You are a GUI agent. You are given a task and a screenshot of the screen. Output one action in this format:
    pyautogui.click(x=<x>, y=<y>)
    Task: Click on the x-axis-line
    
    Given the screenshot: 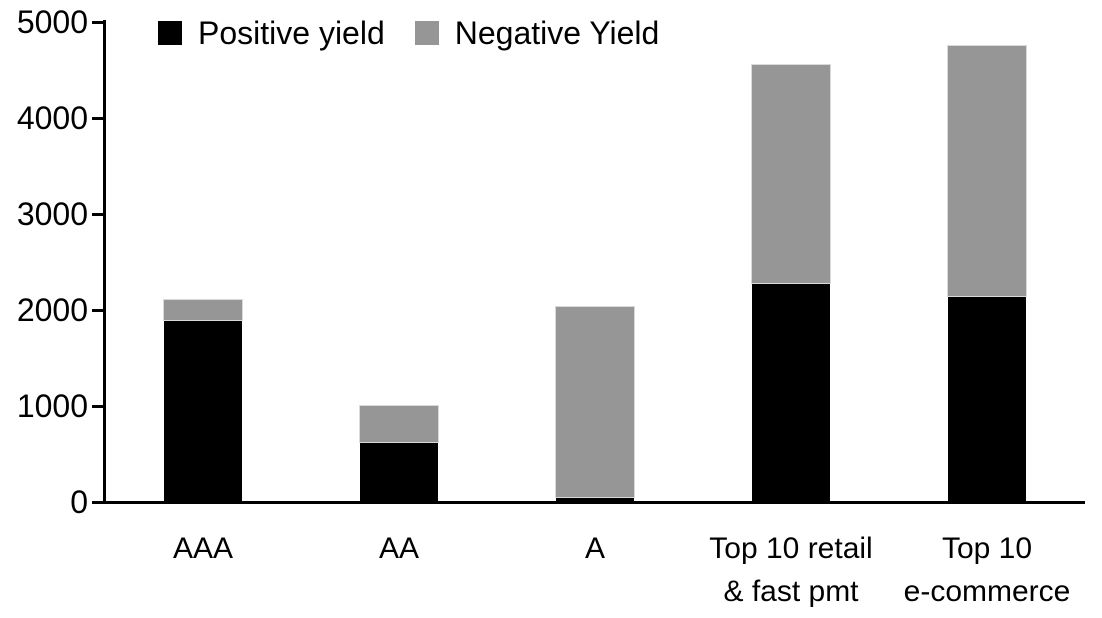 What is the action you would take?
    pyautogui.click(x=594, y=502)
    